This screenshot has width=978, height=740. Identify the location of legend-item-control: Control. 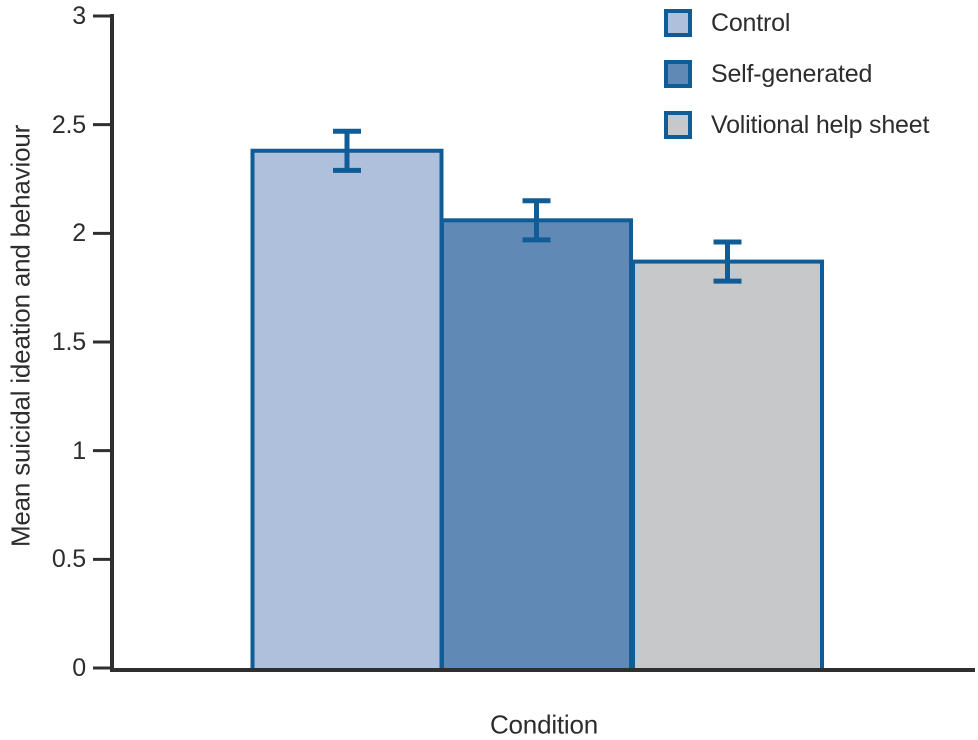
(796, 23).